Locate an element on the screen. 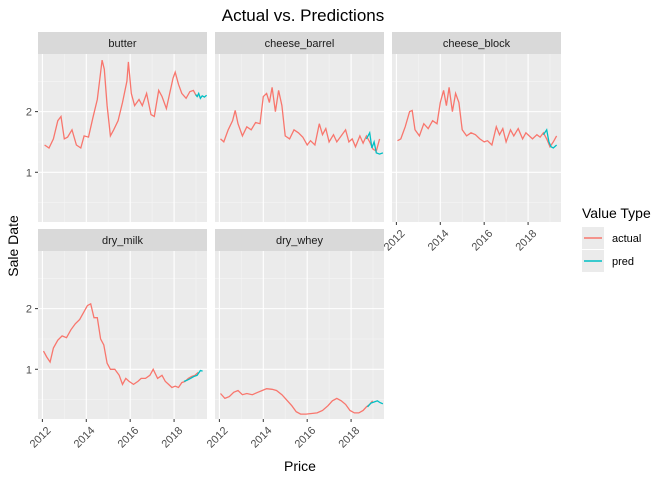  chart-title: Actual vs. Predictions is located at coordinates (303, 15).